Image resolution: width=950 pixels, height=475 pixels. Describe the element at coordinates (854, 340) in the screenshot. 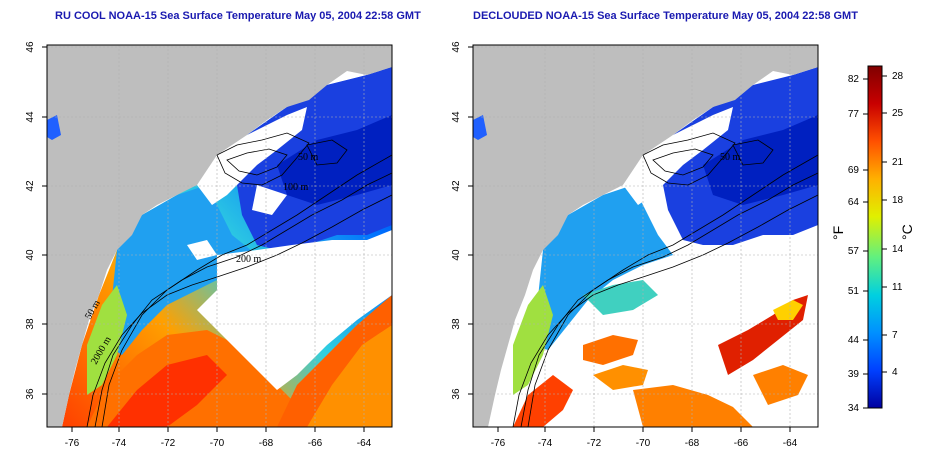

I see `colorbar-f-tick-label: 44` at that location.